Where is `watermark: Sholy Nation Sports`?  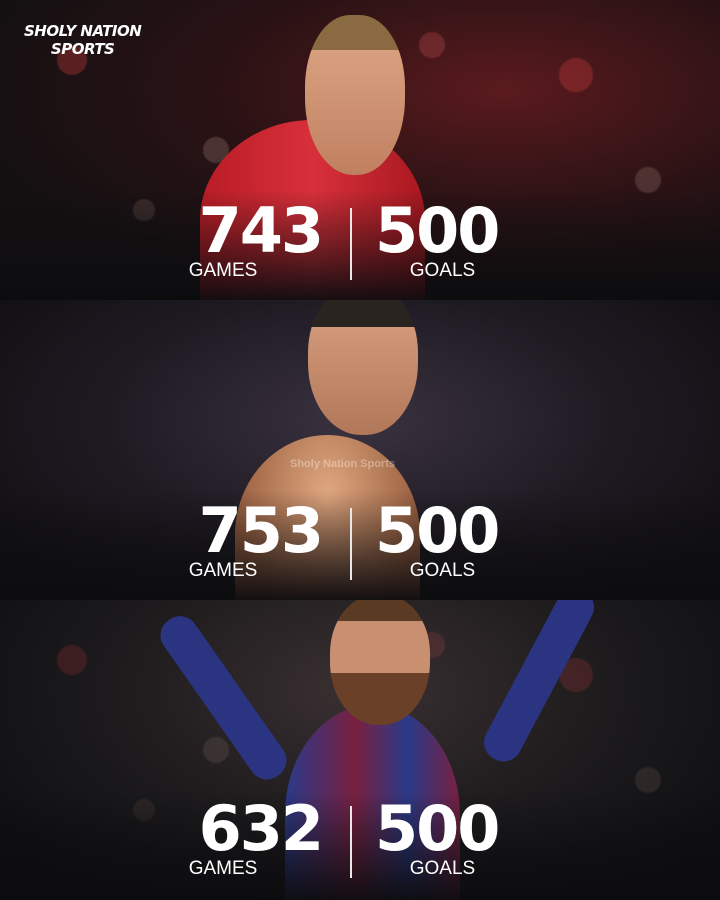
watermark: Sholy Nation Sports is located at coordinates (343, 464).